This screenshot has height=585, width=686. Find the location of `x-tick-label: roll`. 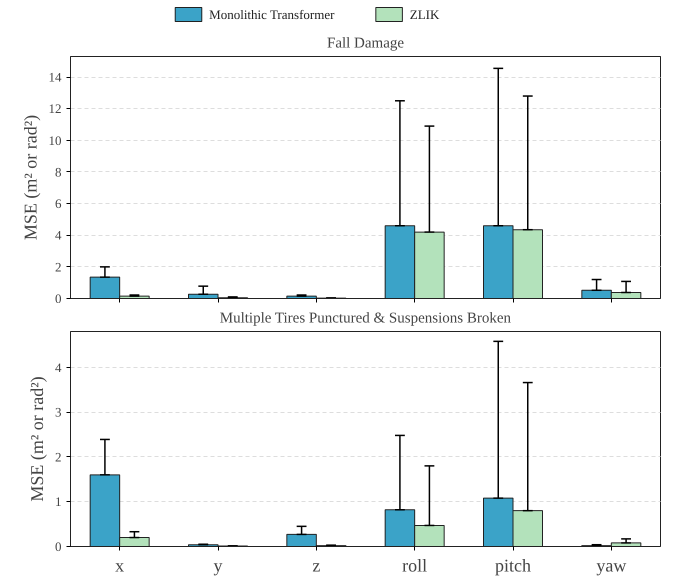

x-tick-label: roll is located at coordinates (415, 566).